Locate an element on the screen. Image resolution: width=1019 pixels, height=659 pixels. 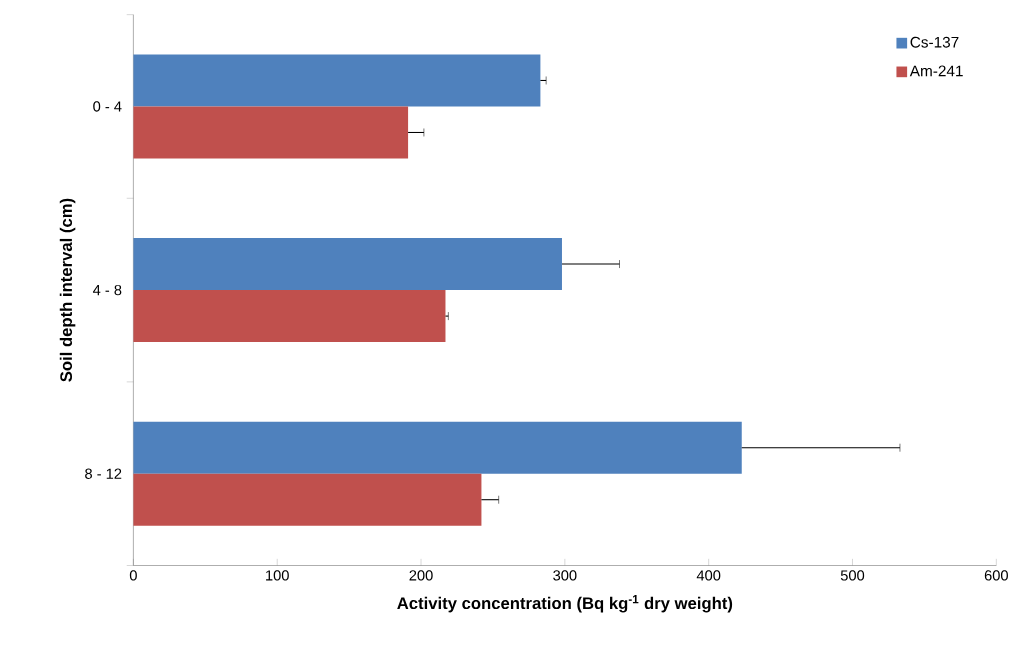
x-tick-label: 500 is located at coordinates (852, 575).